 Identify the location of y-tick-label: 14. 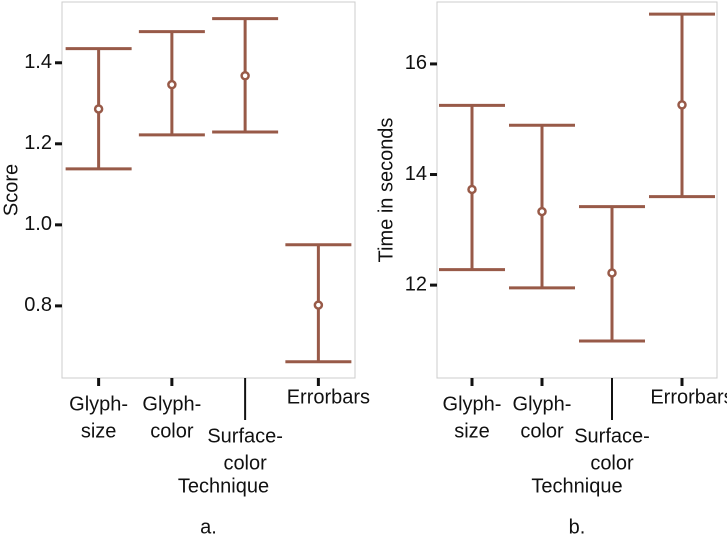
(416, 174).